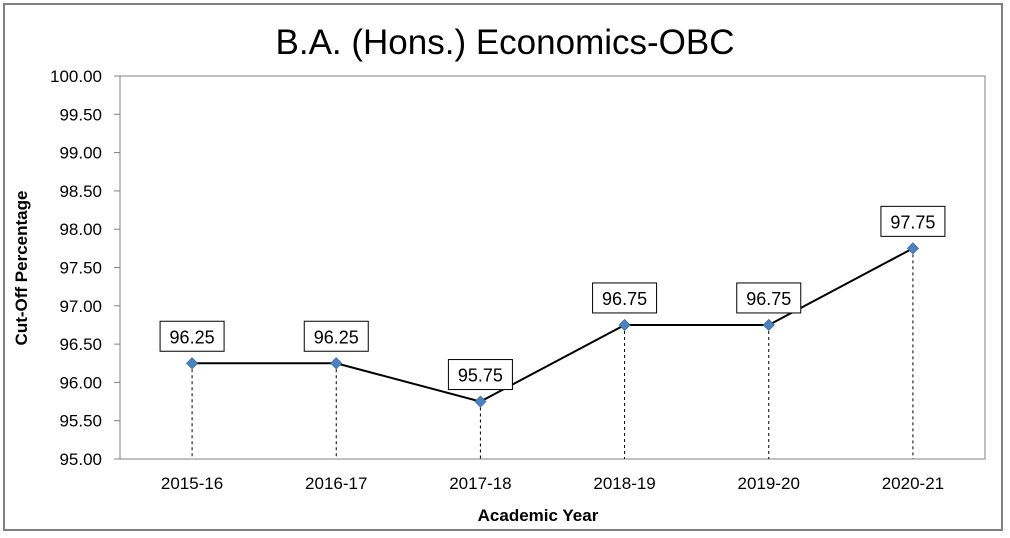  Describe the element at coordinates (80, 459) in the screenshot. I see `y-tick-label-0: 95.00` at that location.